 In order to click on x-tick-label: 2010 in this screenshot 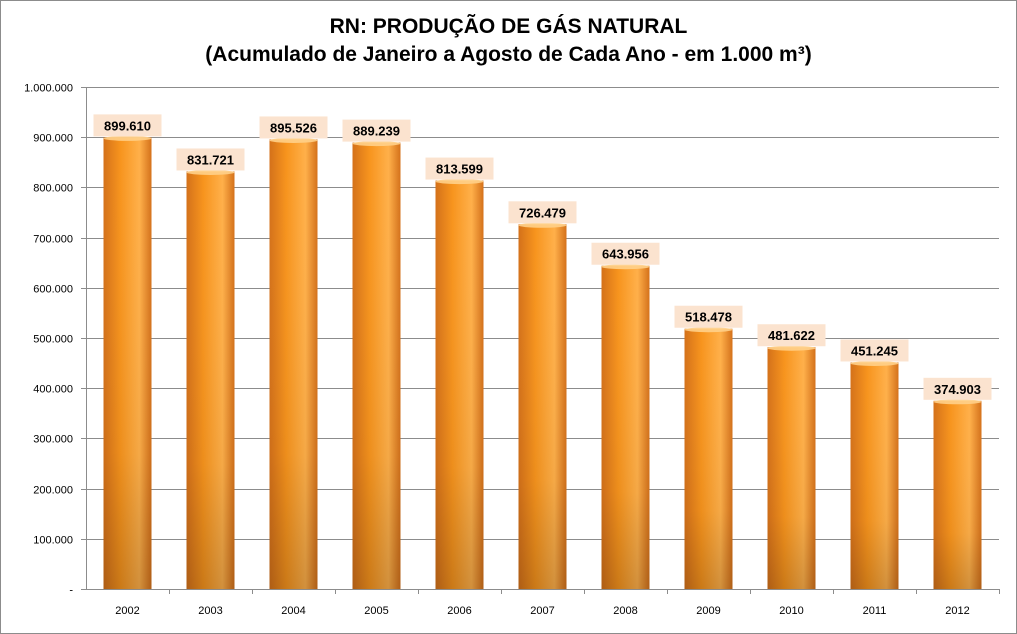, I will do `click(791, 611)`.